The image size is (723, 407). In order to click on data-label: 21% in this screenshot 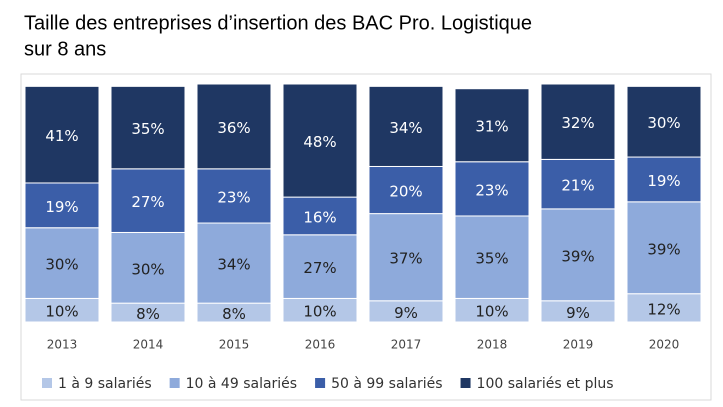, I will do `click(577, 186)`.